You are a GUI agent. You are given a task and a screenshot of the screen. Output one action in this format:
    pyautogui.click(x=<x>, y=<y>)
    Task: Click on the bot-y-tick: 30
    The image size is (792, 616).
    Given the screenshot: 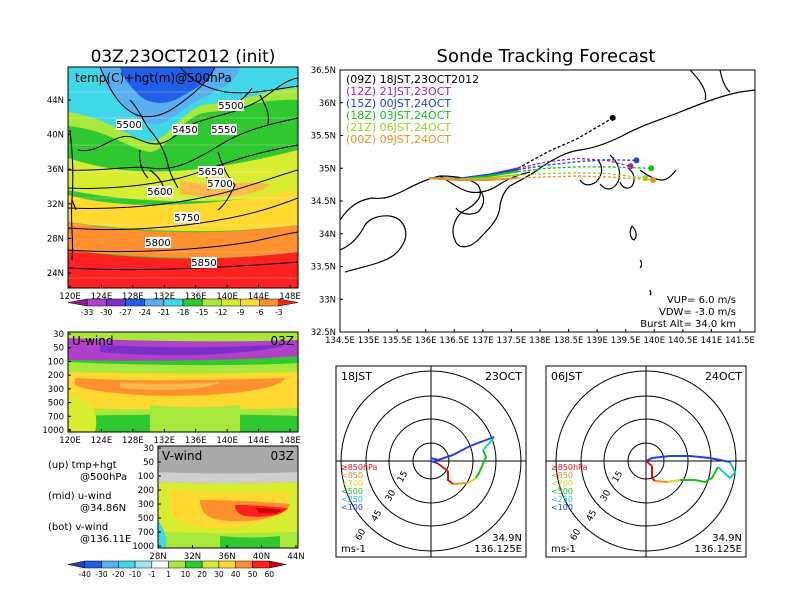 What is the action you would take?
    pyautogui.click(x=148, y=449)
    